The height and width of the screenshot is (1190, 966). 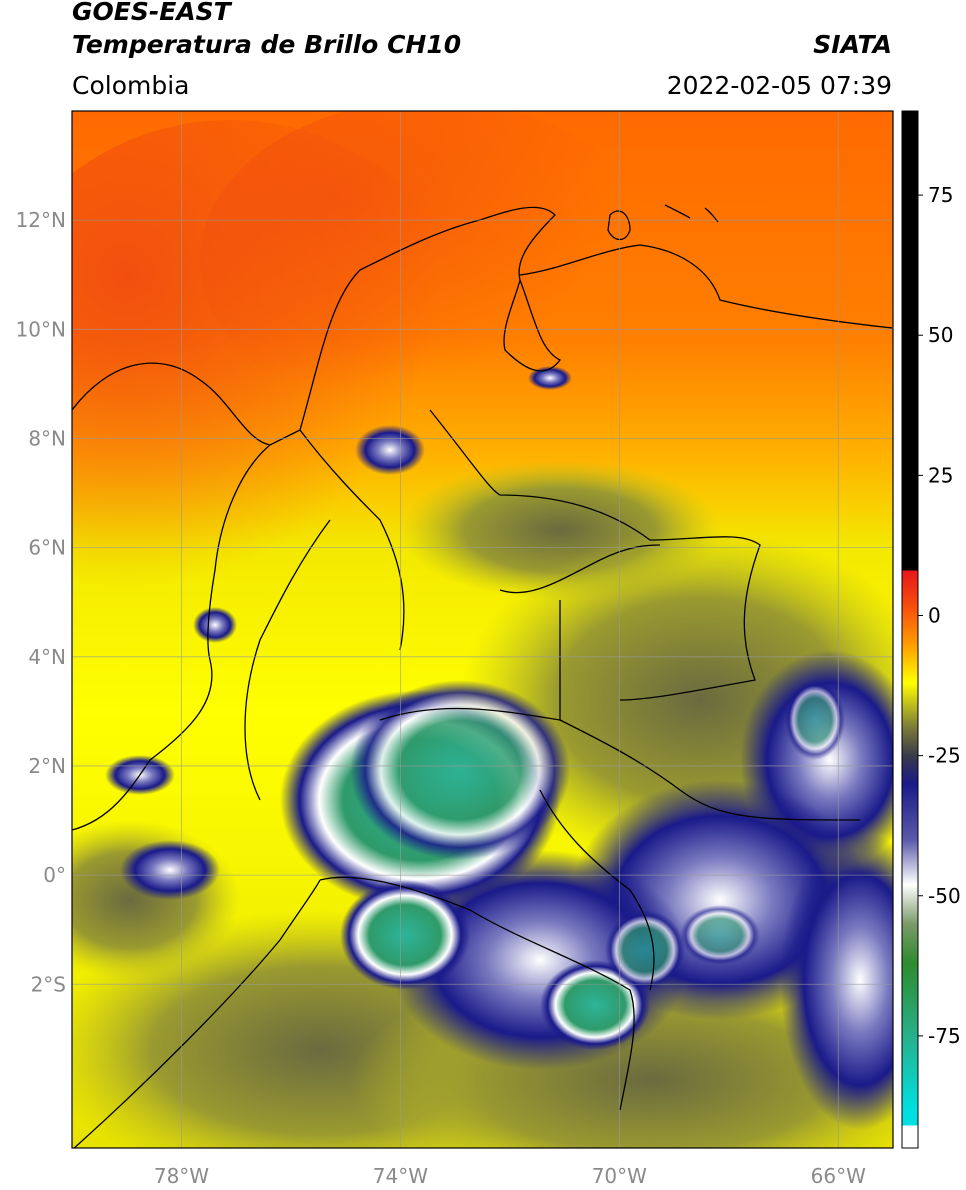 What do you see at coordinates (944, 756) in the screenshot?
I see `colorbar-tick-label: -25` at bounding box center [944, 756].